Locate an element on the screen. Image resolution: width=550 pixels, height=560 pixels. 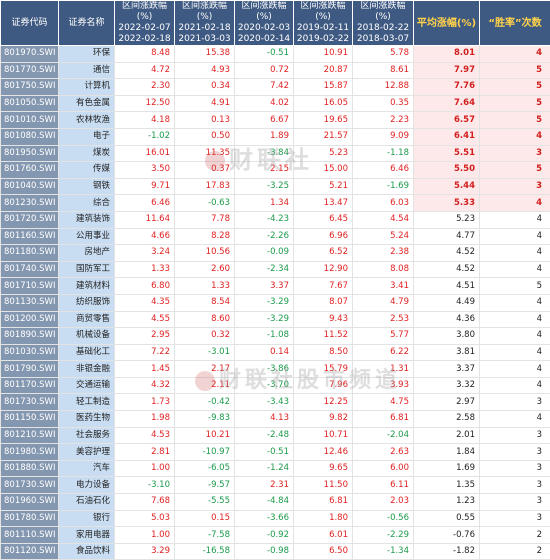
cell-average-gain: 5.33 is located at coordinates (447, 203).